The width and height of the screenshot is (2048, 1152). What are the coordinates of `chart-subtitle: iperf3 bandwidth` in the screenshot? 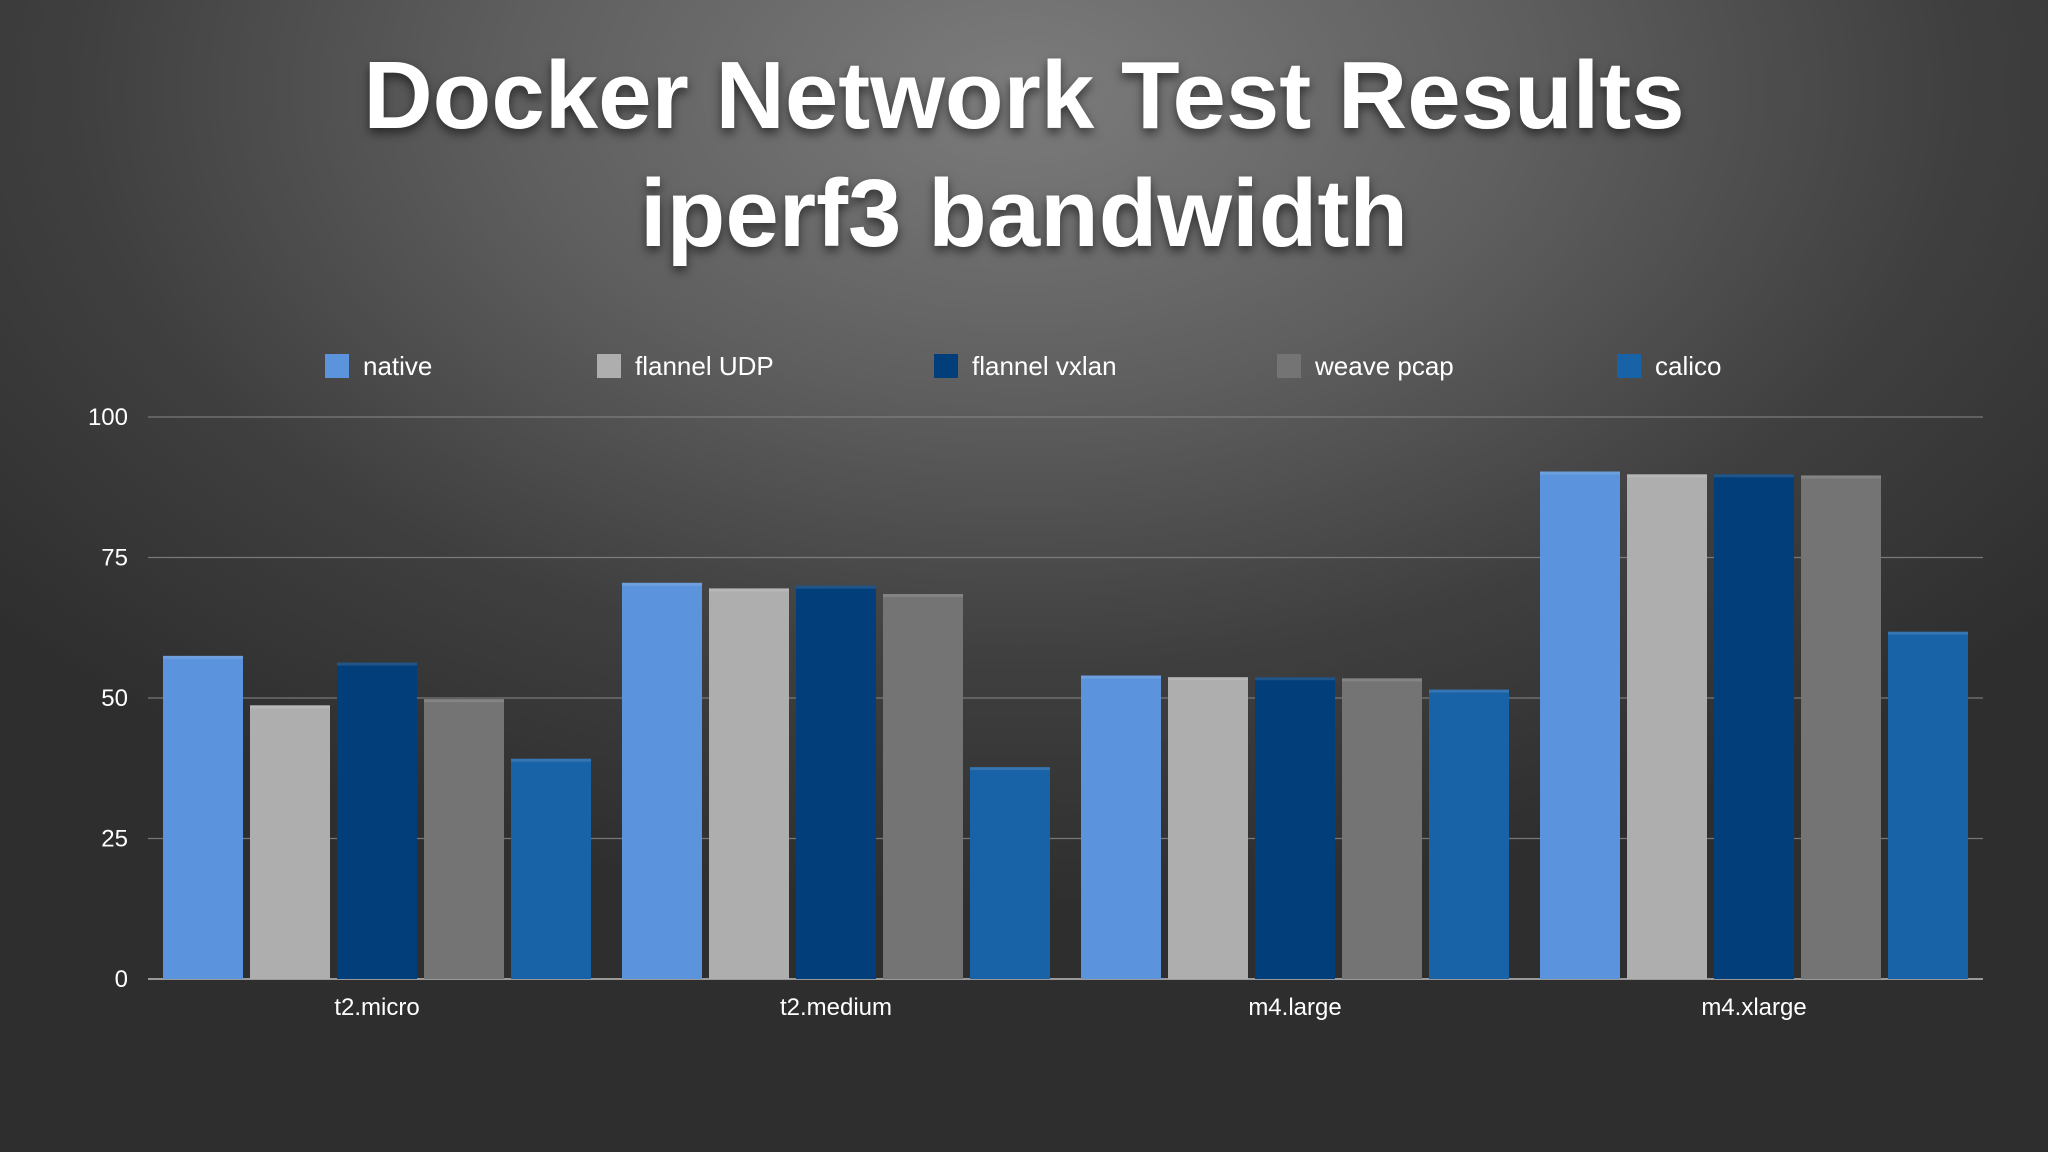 It's located at (1024, 213).